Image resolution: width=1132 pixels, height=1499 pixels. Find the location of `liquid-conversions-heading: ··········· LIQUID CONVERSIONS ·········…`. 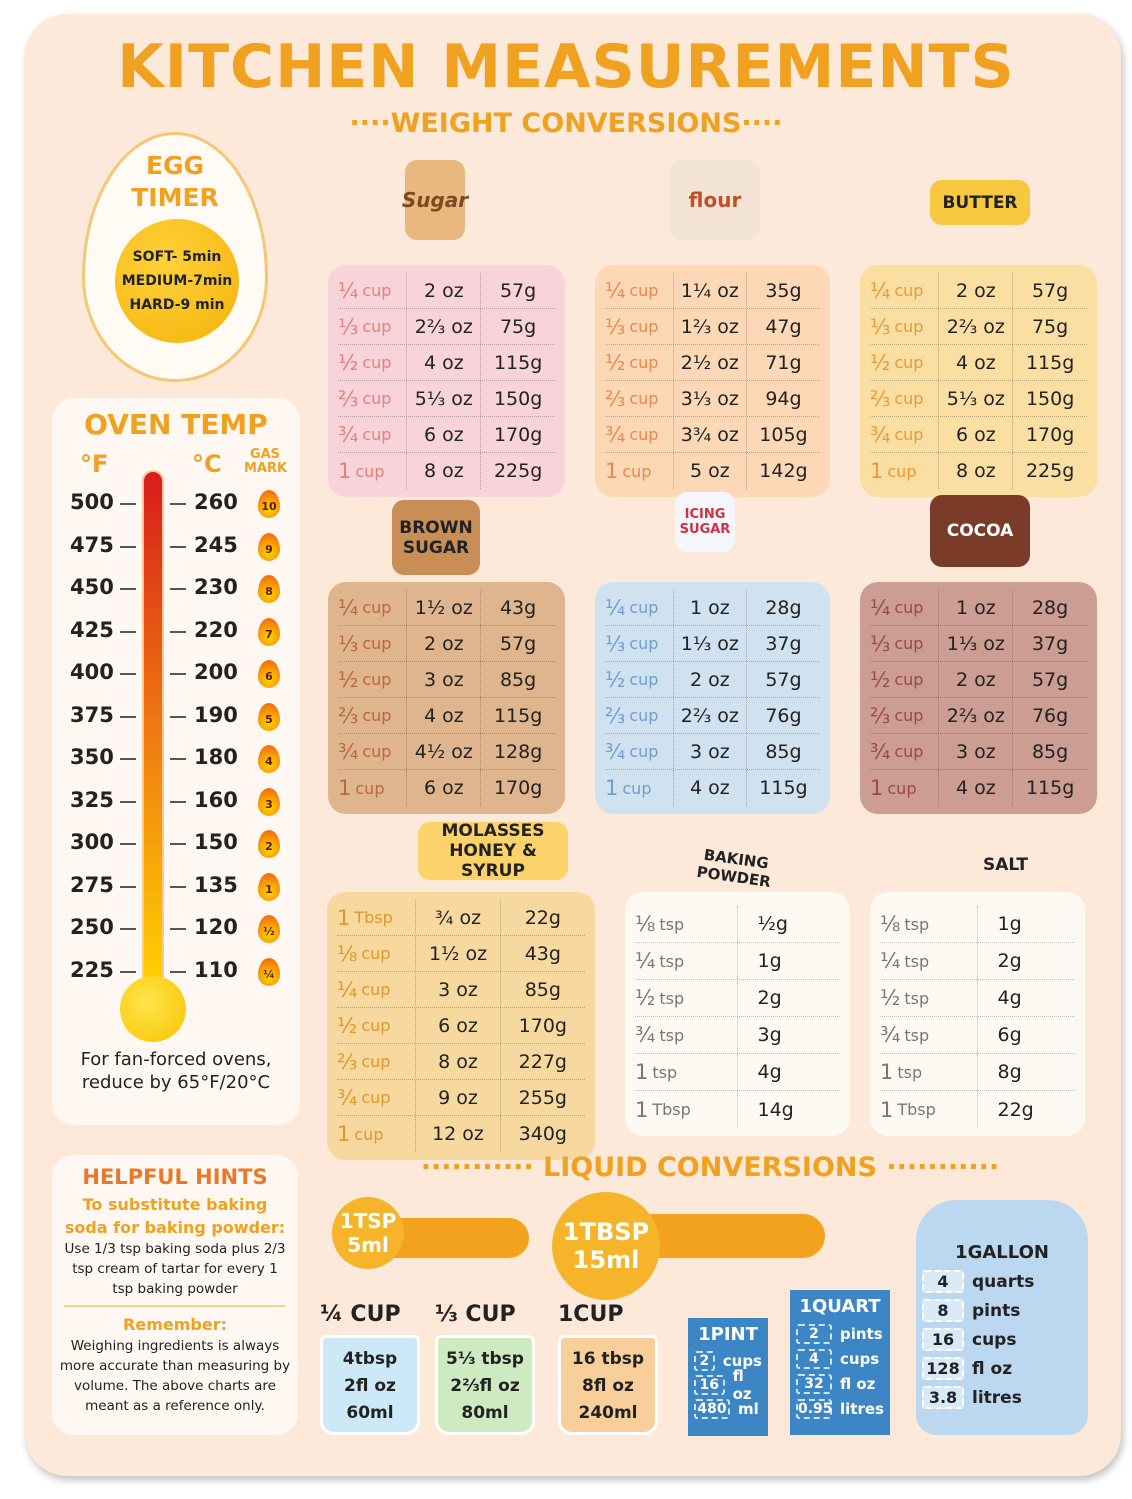

liquid-conversions-heading: ··········· LIQUID CONVERSIONS ·········… is located at coordinates (710, 1167).